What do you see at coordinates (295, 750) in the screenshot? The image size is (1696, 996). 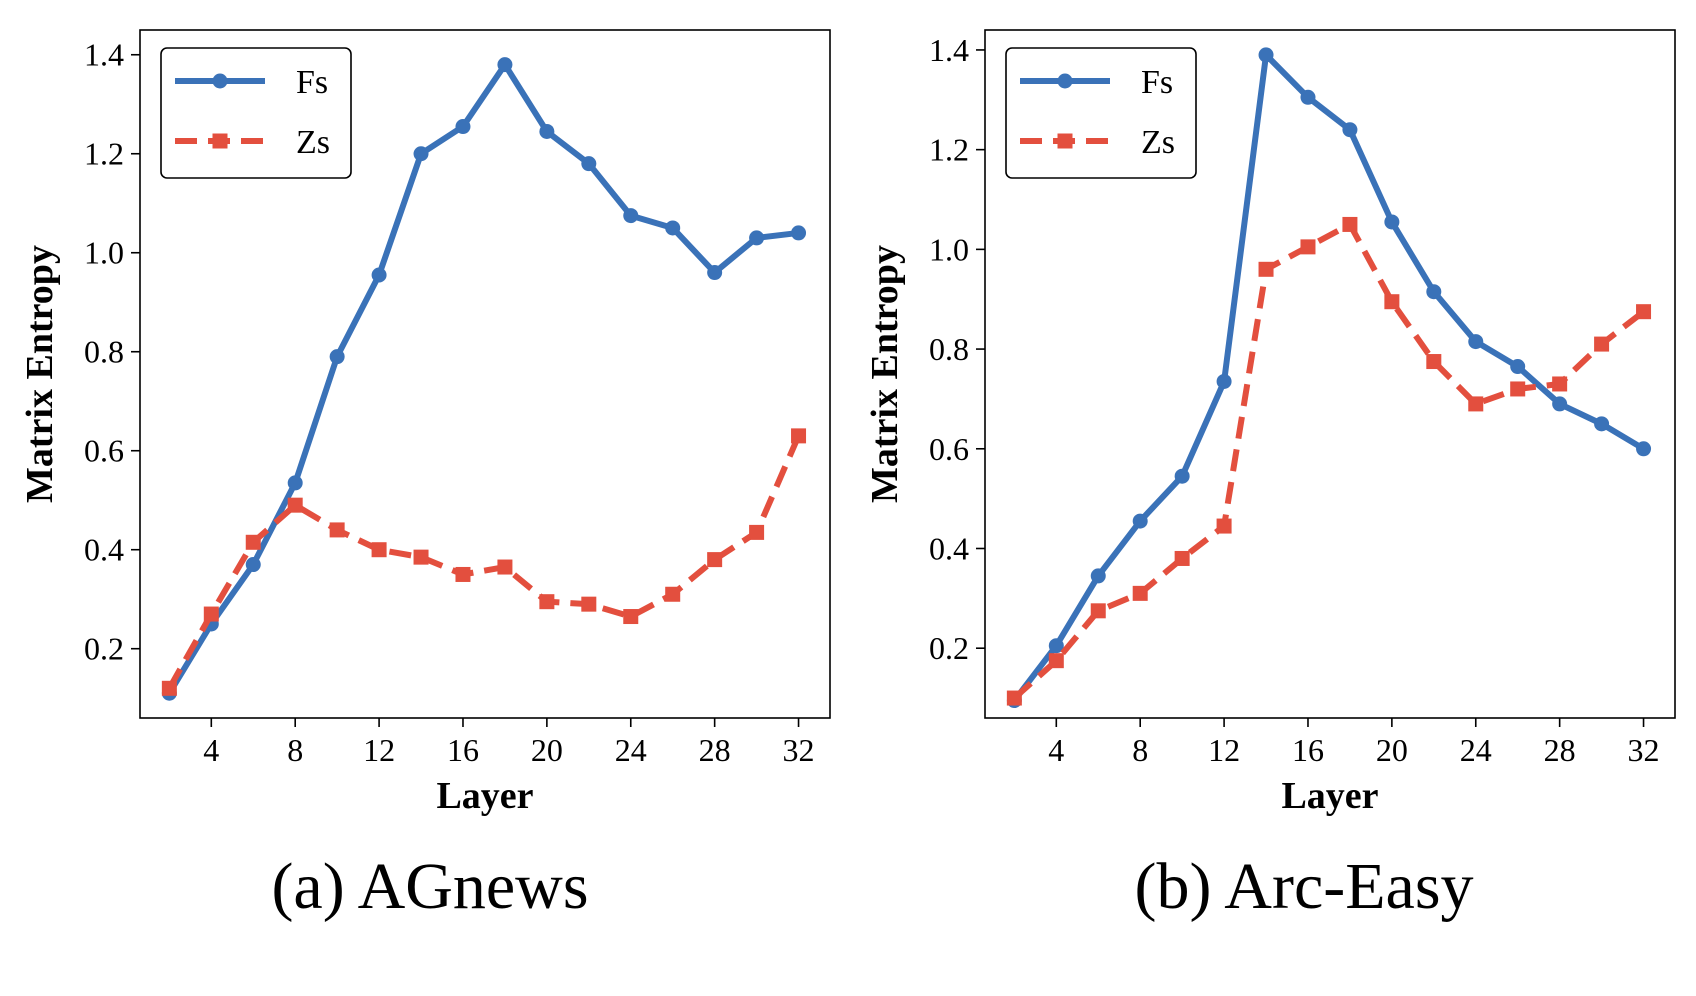 I see `x-tick-label: 8` at bounding box center [295, 750].